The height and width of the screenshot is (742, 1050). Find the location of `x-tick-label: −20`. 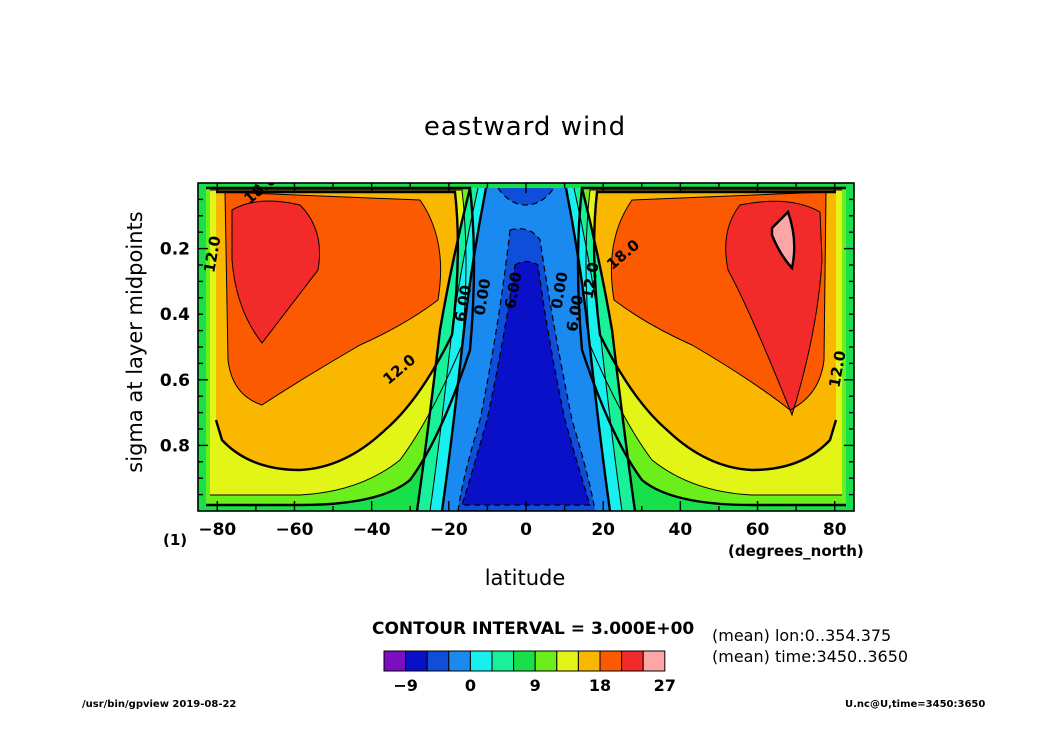

x-tick-label: −20 is located at coordinates (449, 530).